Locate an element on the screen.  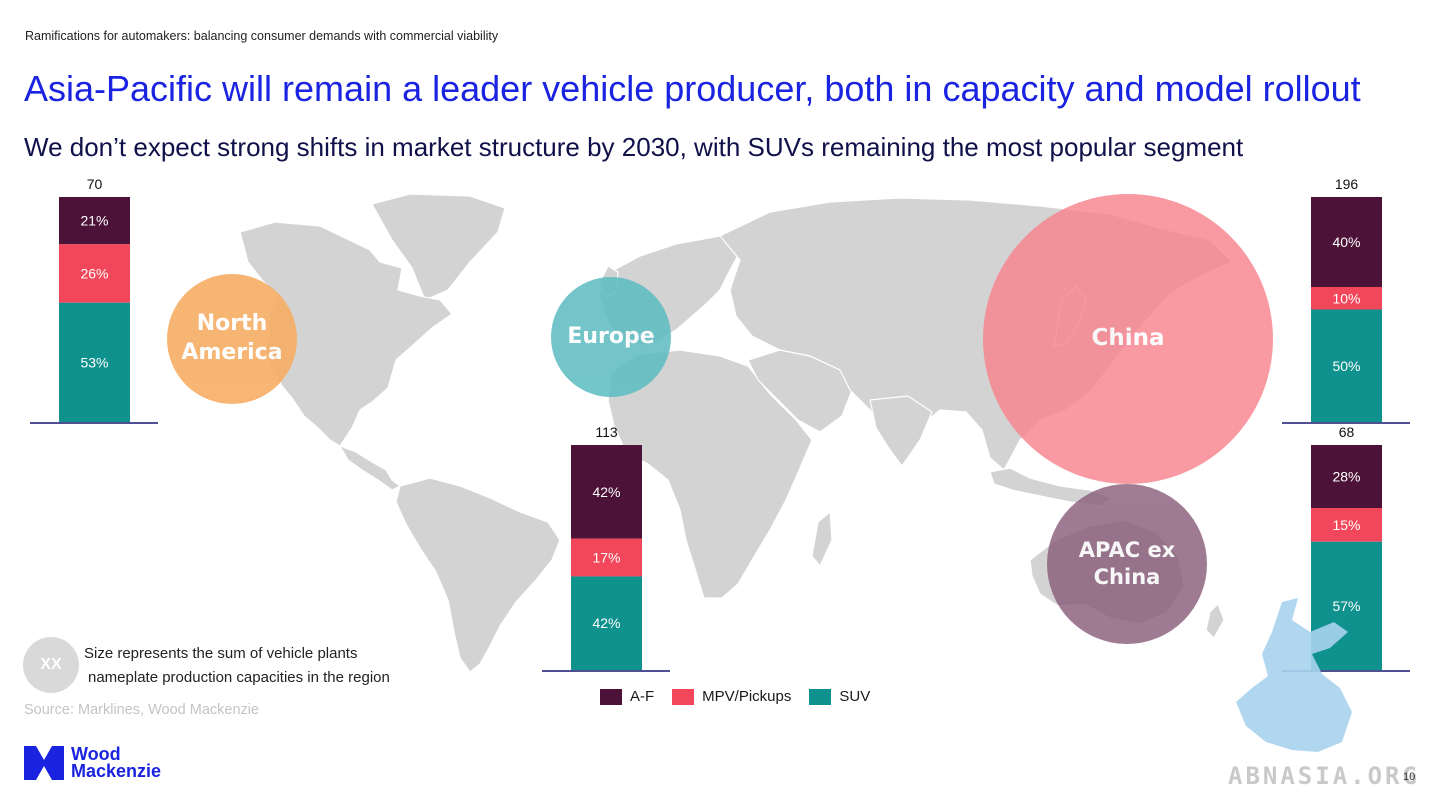
data-label-china-mpv-pickups: 10% is located at coordinates (1346, 298).